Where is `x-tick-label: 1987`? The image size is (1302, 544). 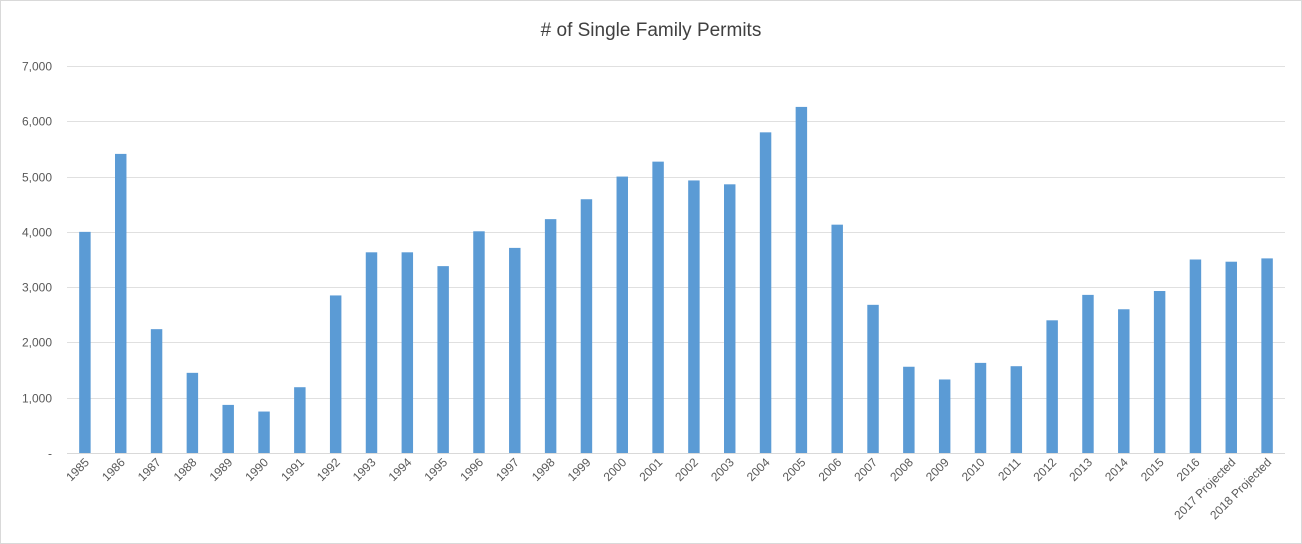 x-tick-label: 1987 is located at coordinates (149, 469).